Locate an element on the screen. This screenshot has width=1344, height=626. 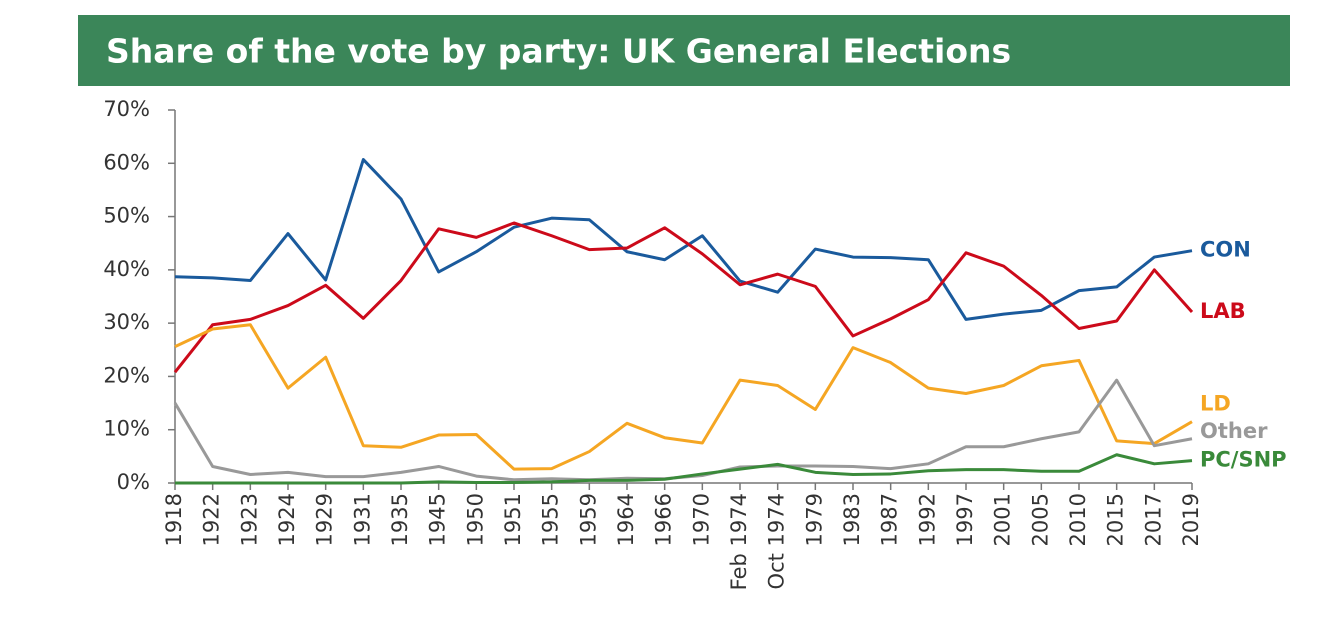
x-tick-label: 1951 is located at coordinates (513, 519).